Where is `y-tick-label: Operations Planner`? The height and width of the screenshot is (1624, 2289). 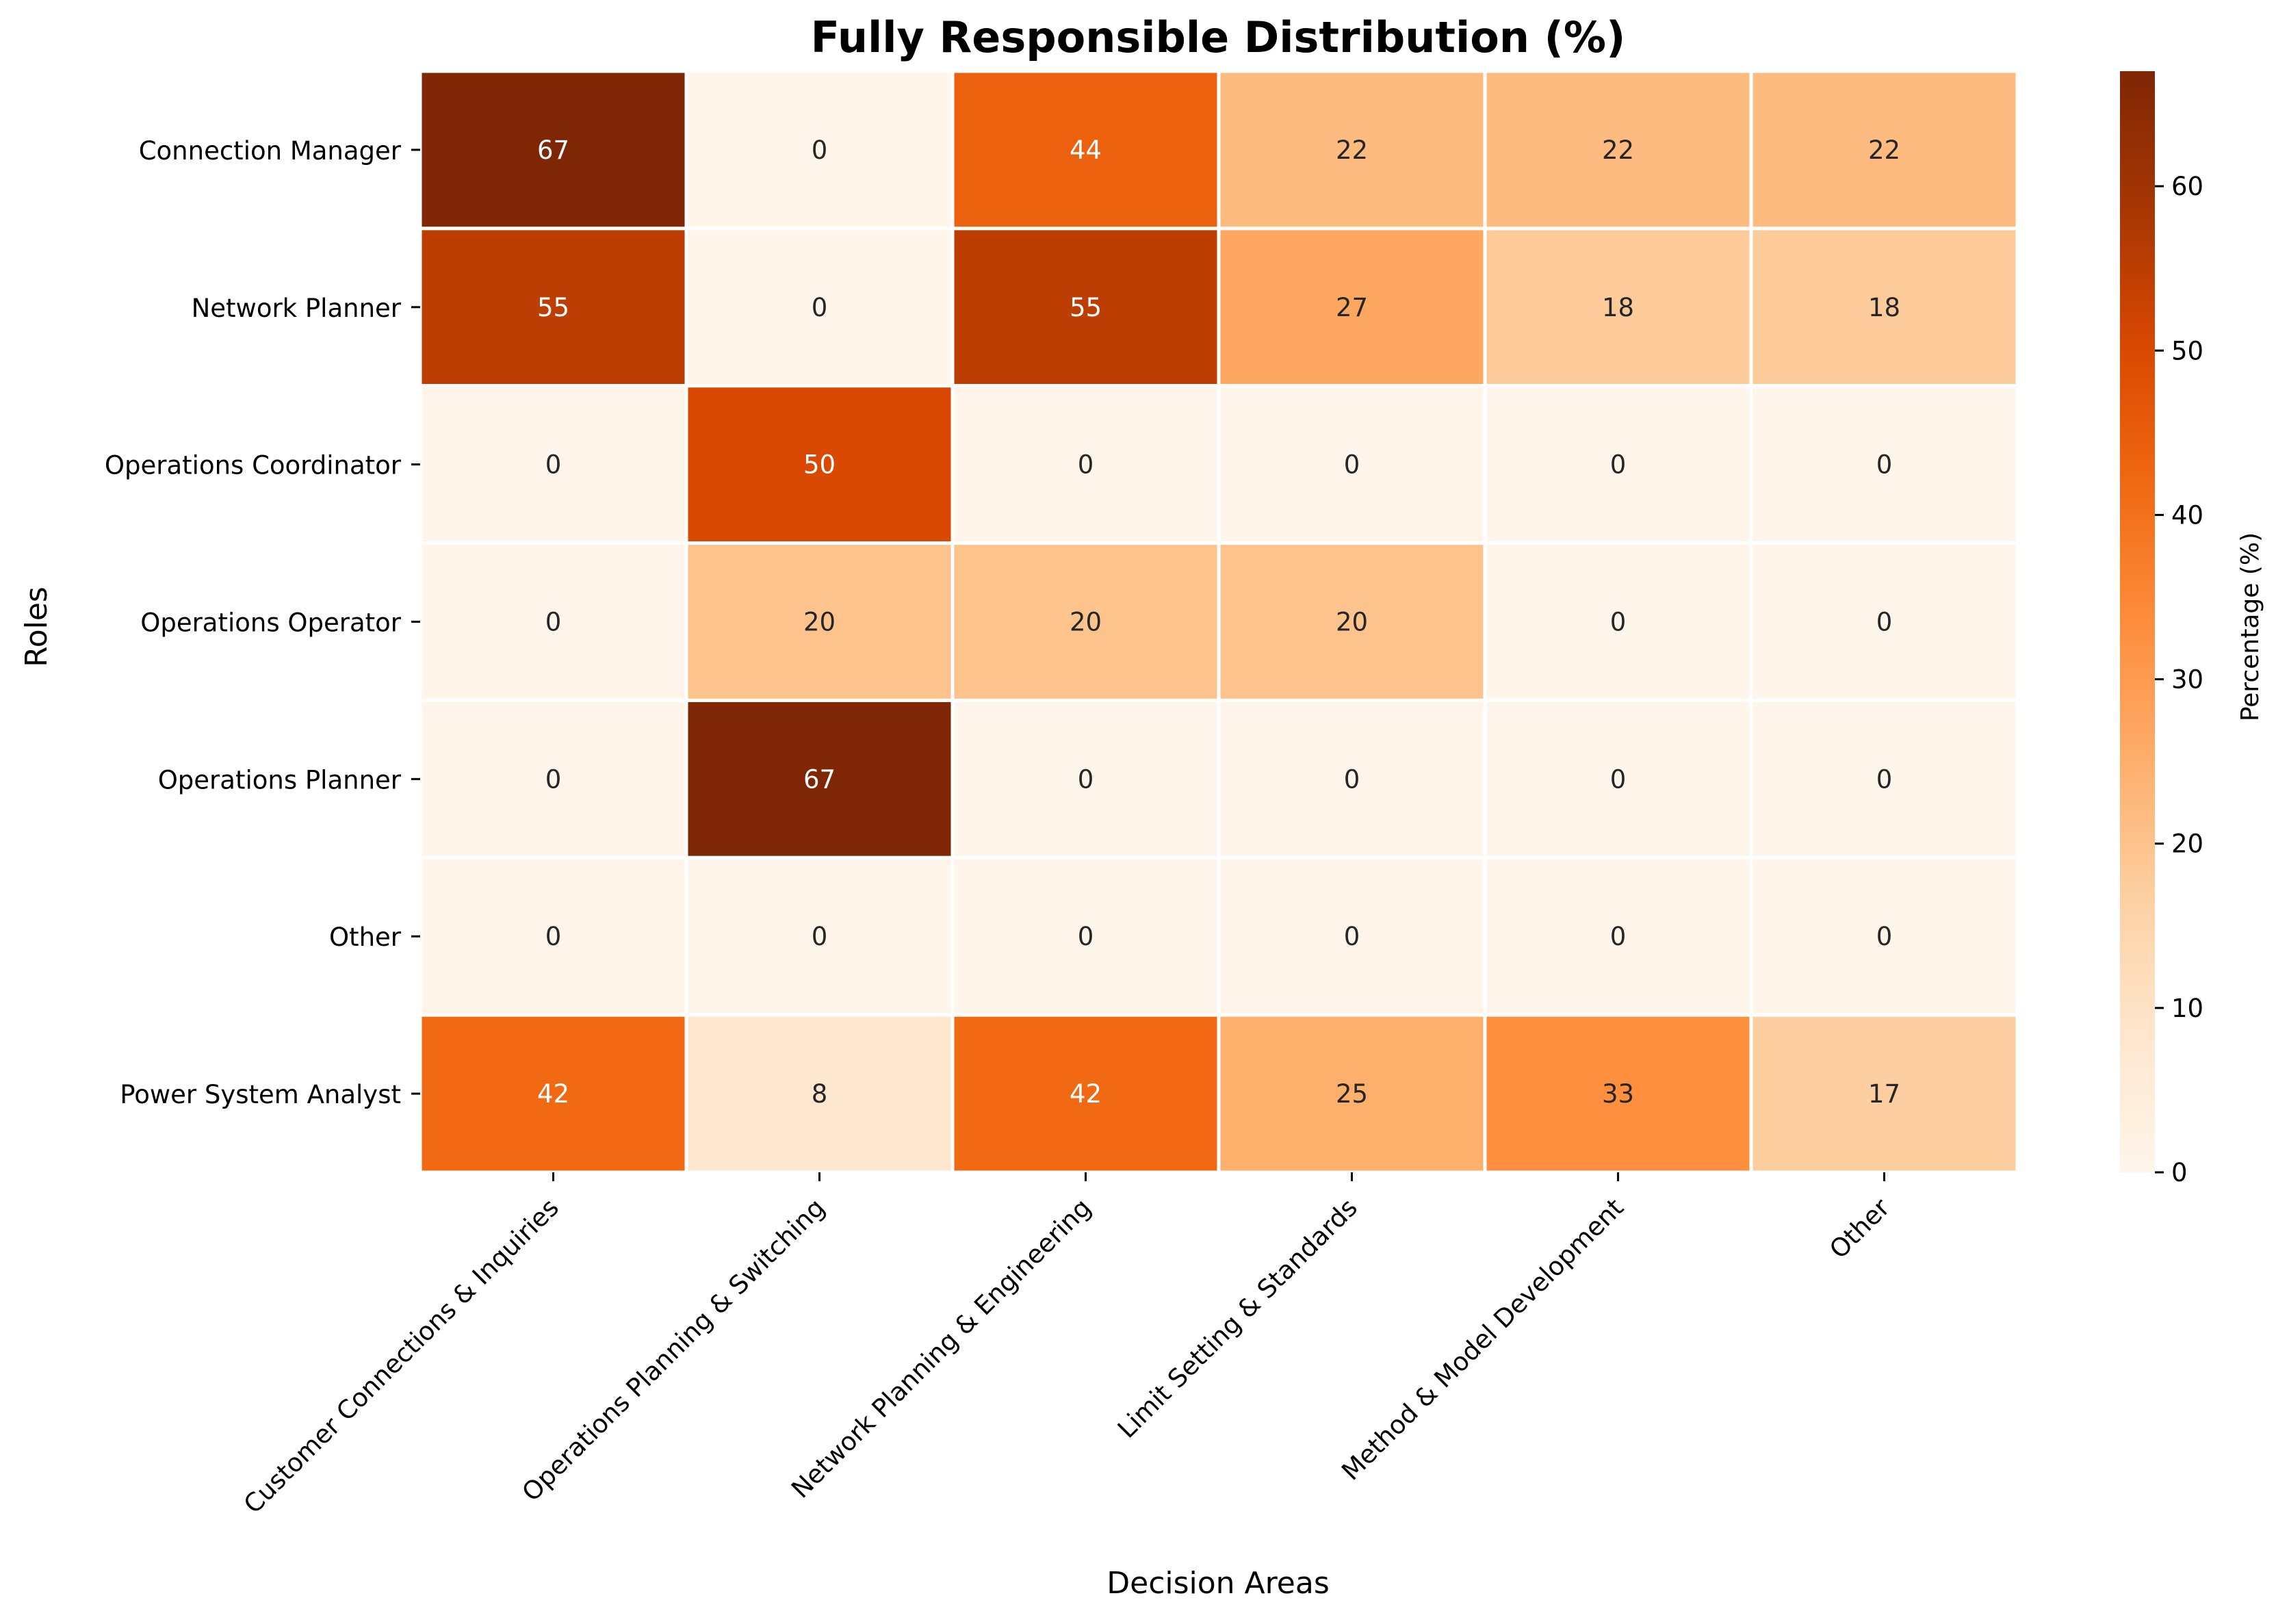
y-tick-label: Operations Planner is located at coordinates (280, 780).